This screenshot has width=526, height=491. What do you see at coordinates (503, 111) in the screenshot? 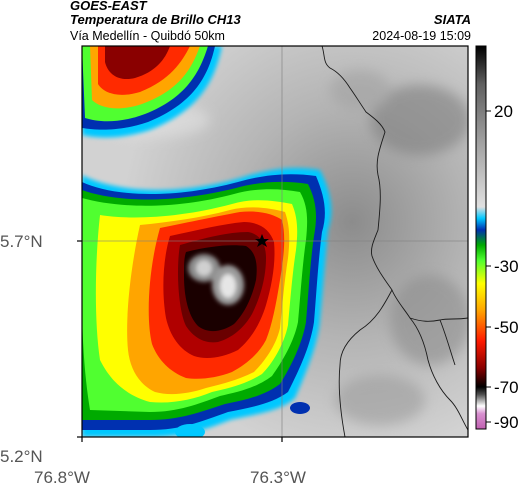
I see `colorbar-tick-20: 20` at bounding box center [503, 111].